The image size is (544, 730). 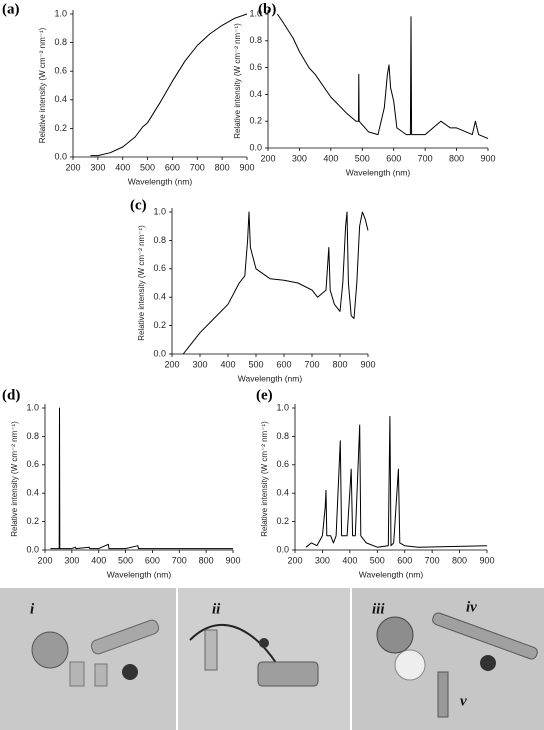 I want to click on photo-label: ii, so click(x=216, y=609).